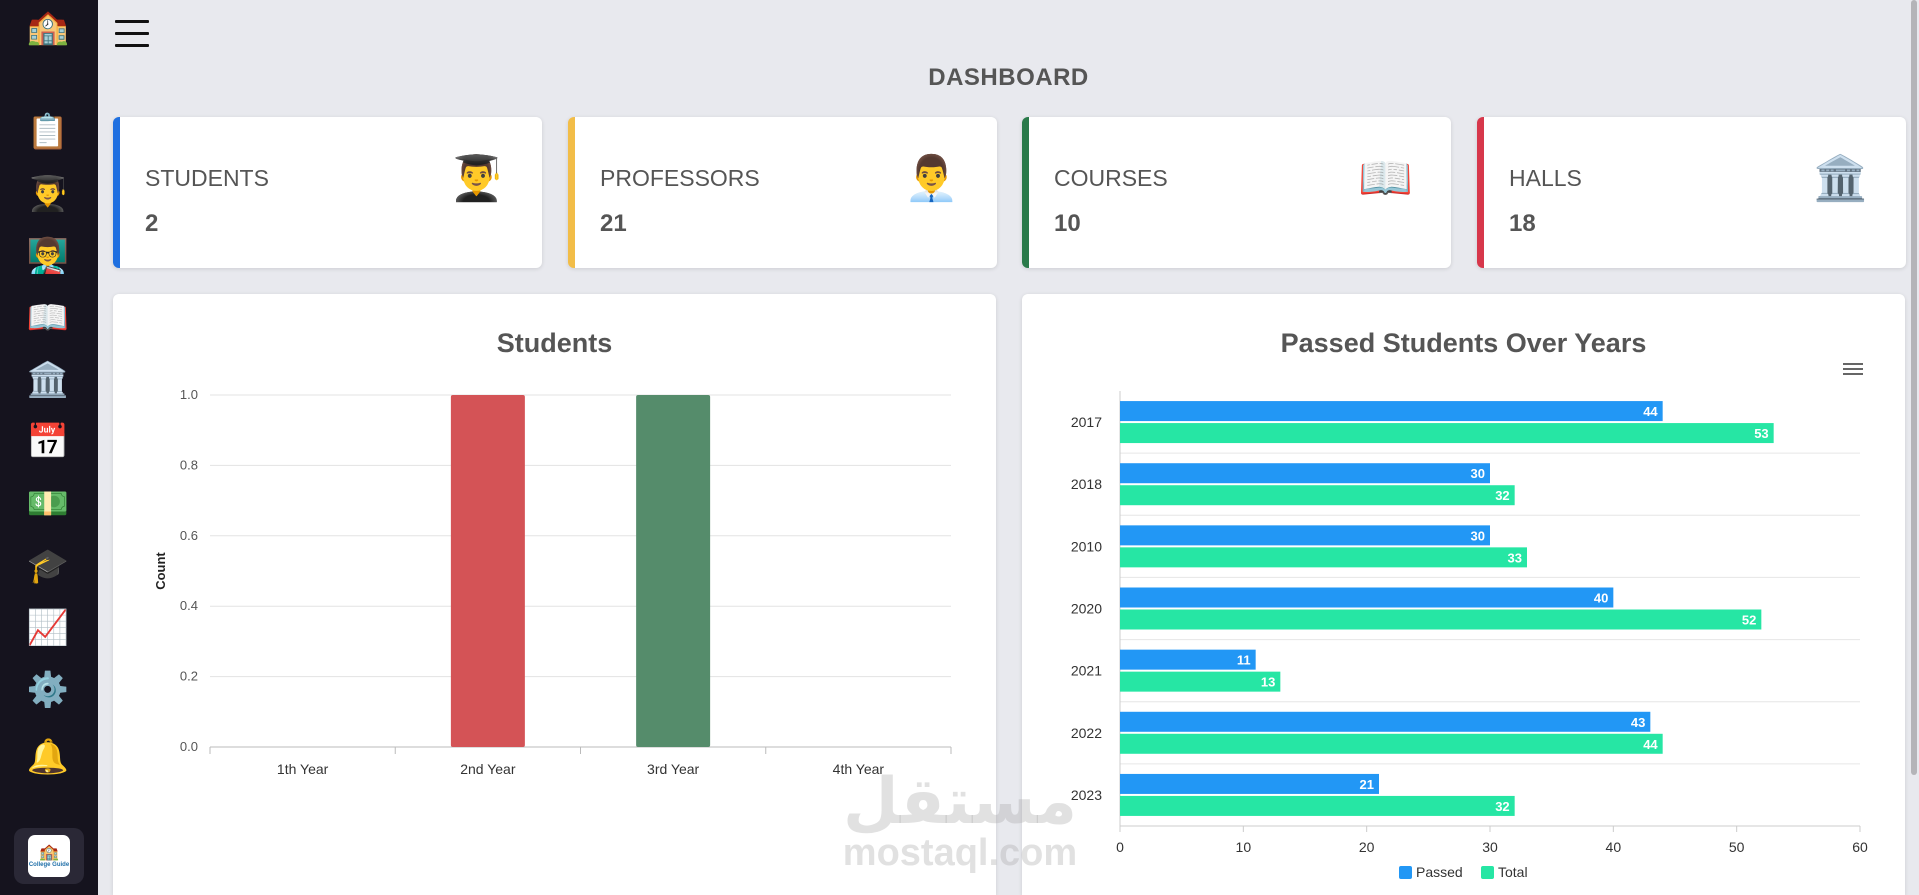 The image size is (1919, 895). Describe the element at coordinates (48, 256) in the screenshot. I see `teacher-icon: 👨‍🏫` at that location.